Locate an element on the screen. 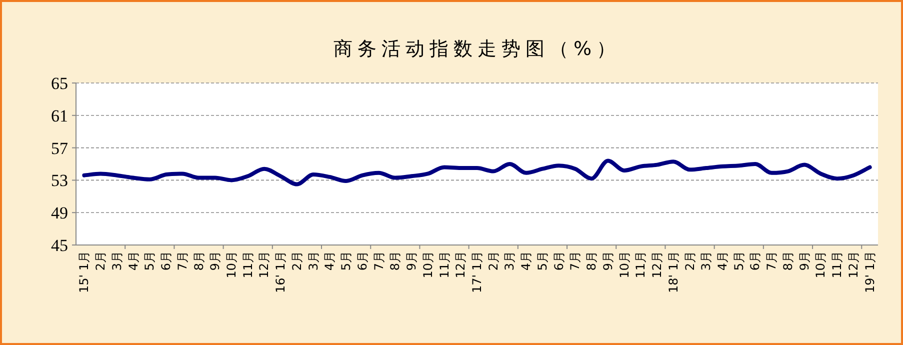  x-tick-label: 18' 1月 is located at coordinates (673, 272).